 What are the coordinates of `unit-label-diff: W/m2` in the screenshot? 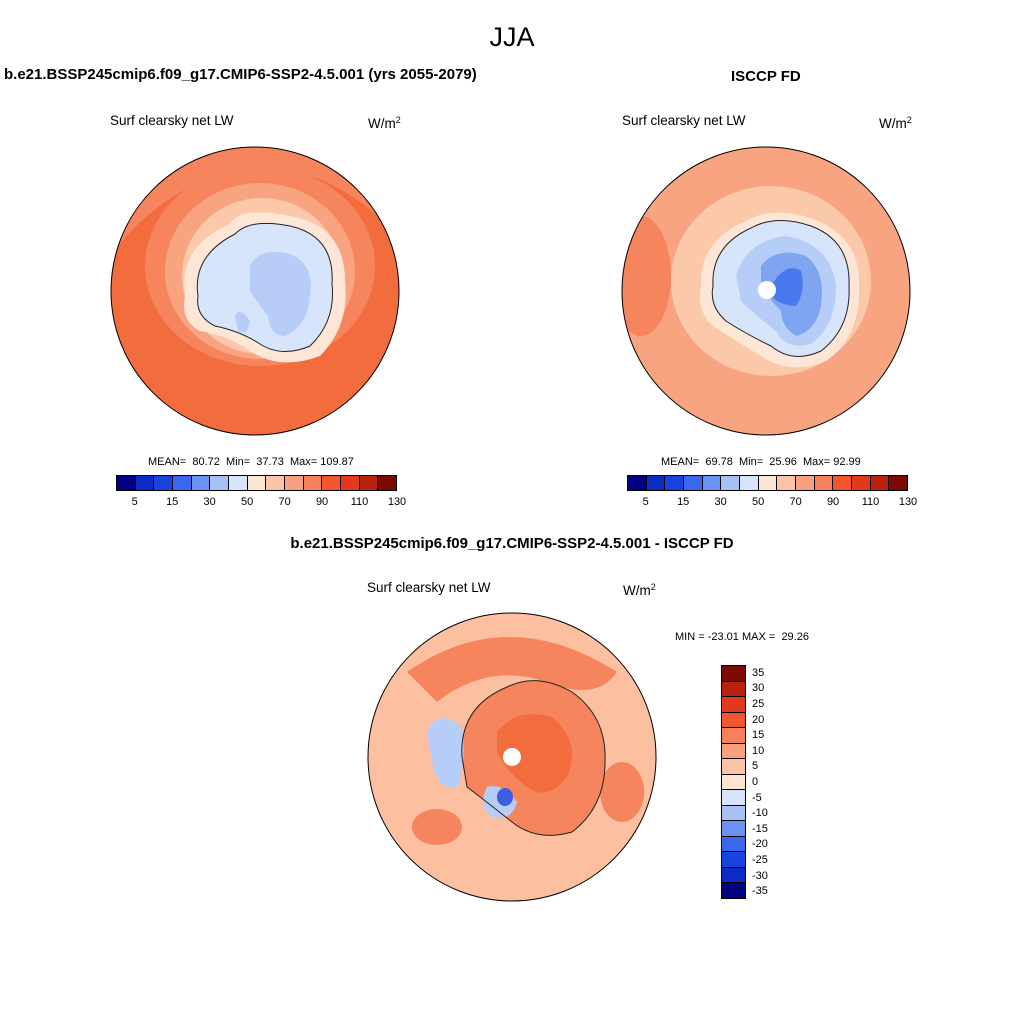 It's located at (639, 590).